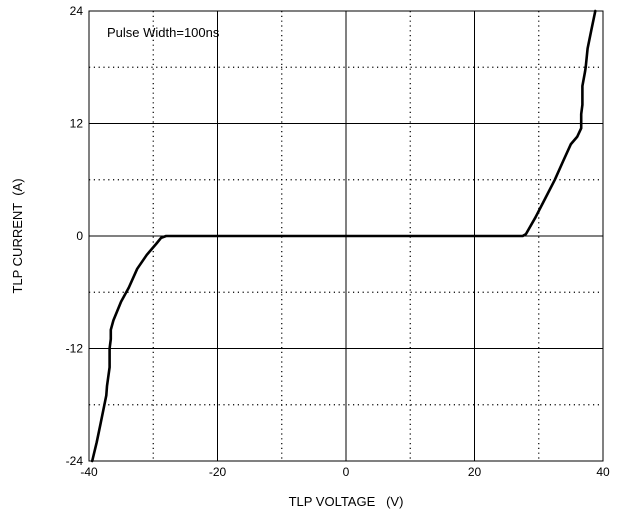  Describe the element at coordinates (218, 472) in the screenshot. I see `x-tick-label: -20` at that location.